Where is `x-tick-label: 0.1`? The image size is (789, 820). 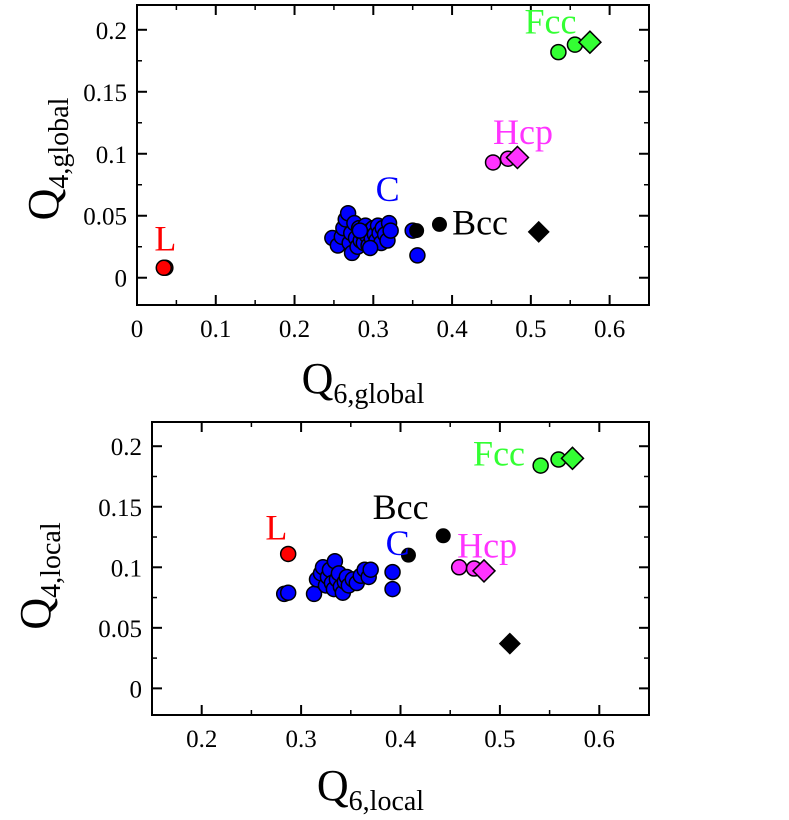
x-tick-label: 0.1 is located at coordinates (215, 329).